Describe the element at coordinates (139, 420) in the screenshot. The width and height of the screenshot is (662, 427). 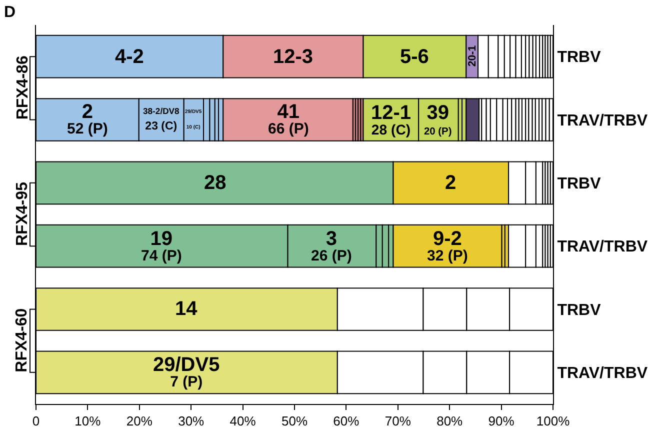
I see `x-tick-label: 20%` at that location.